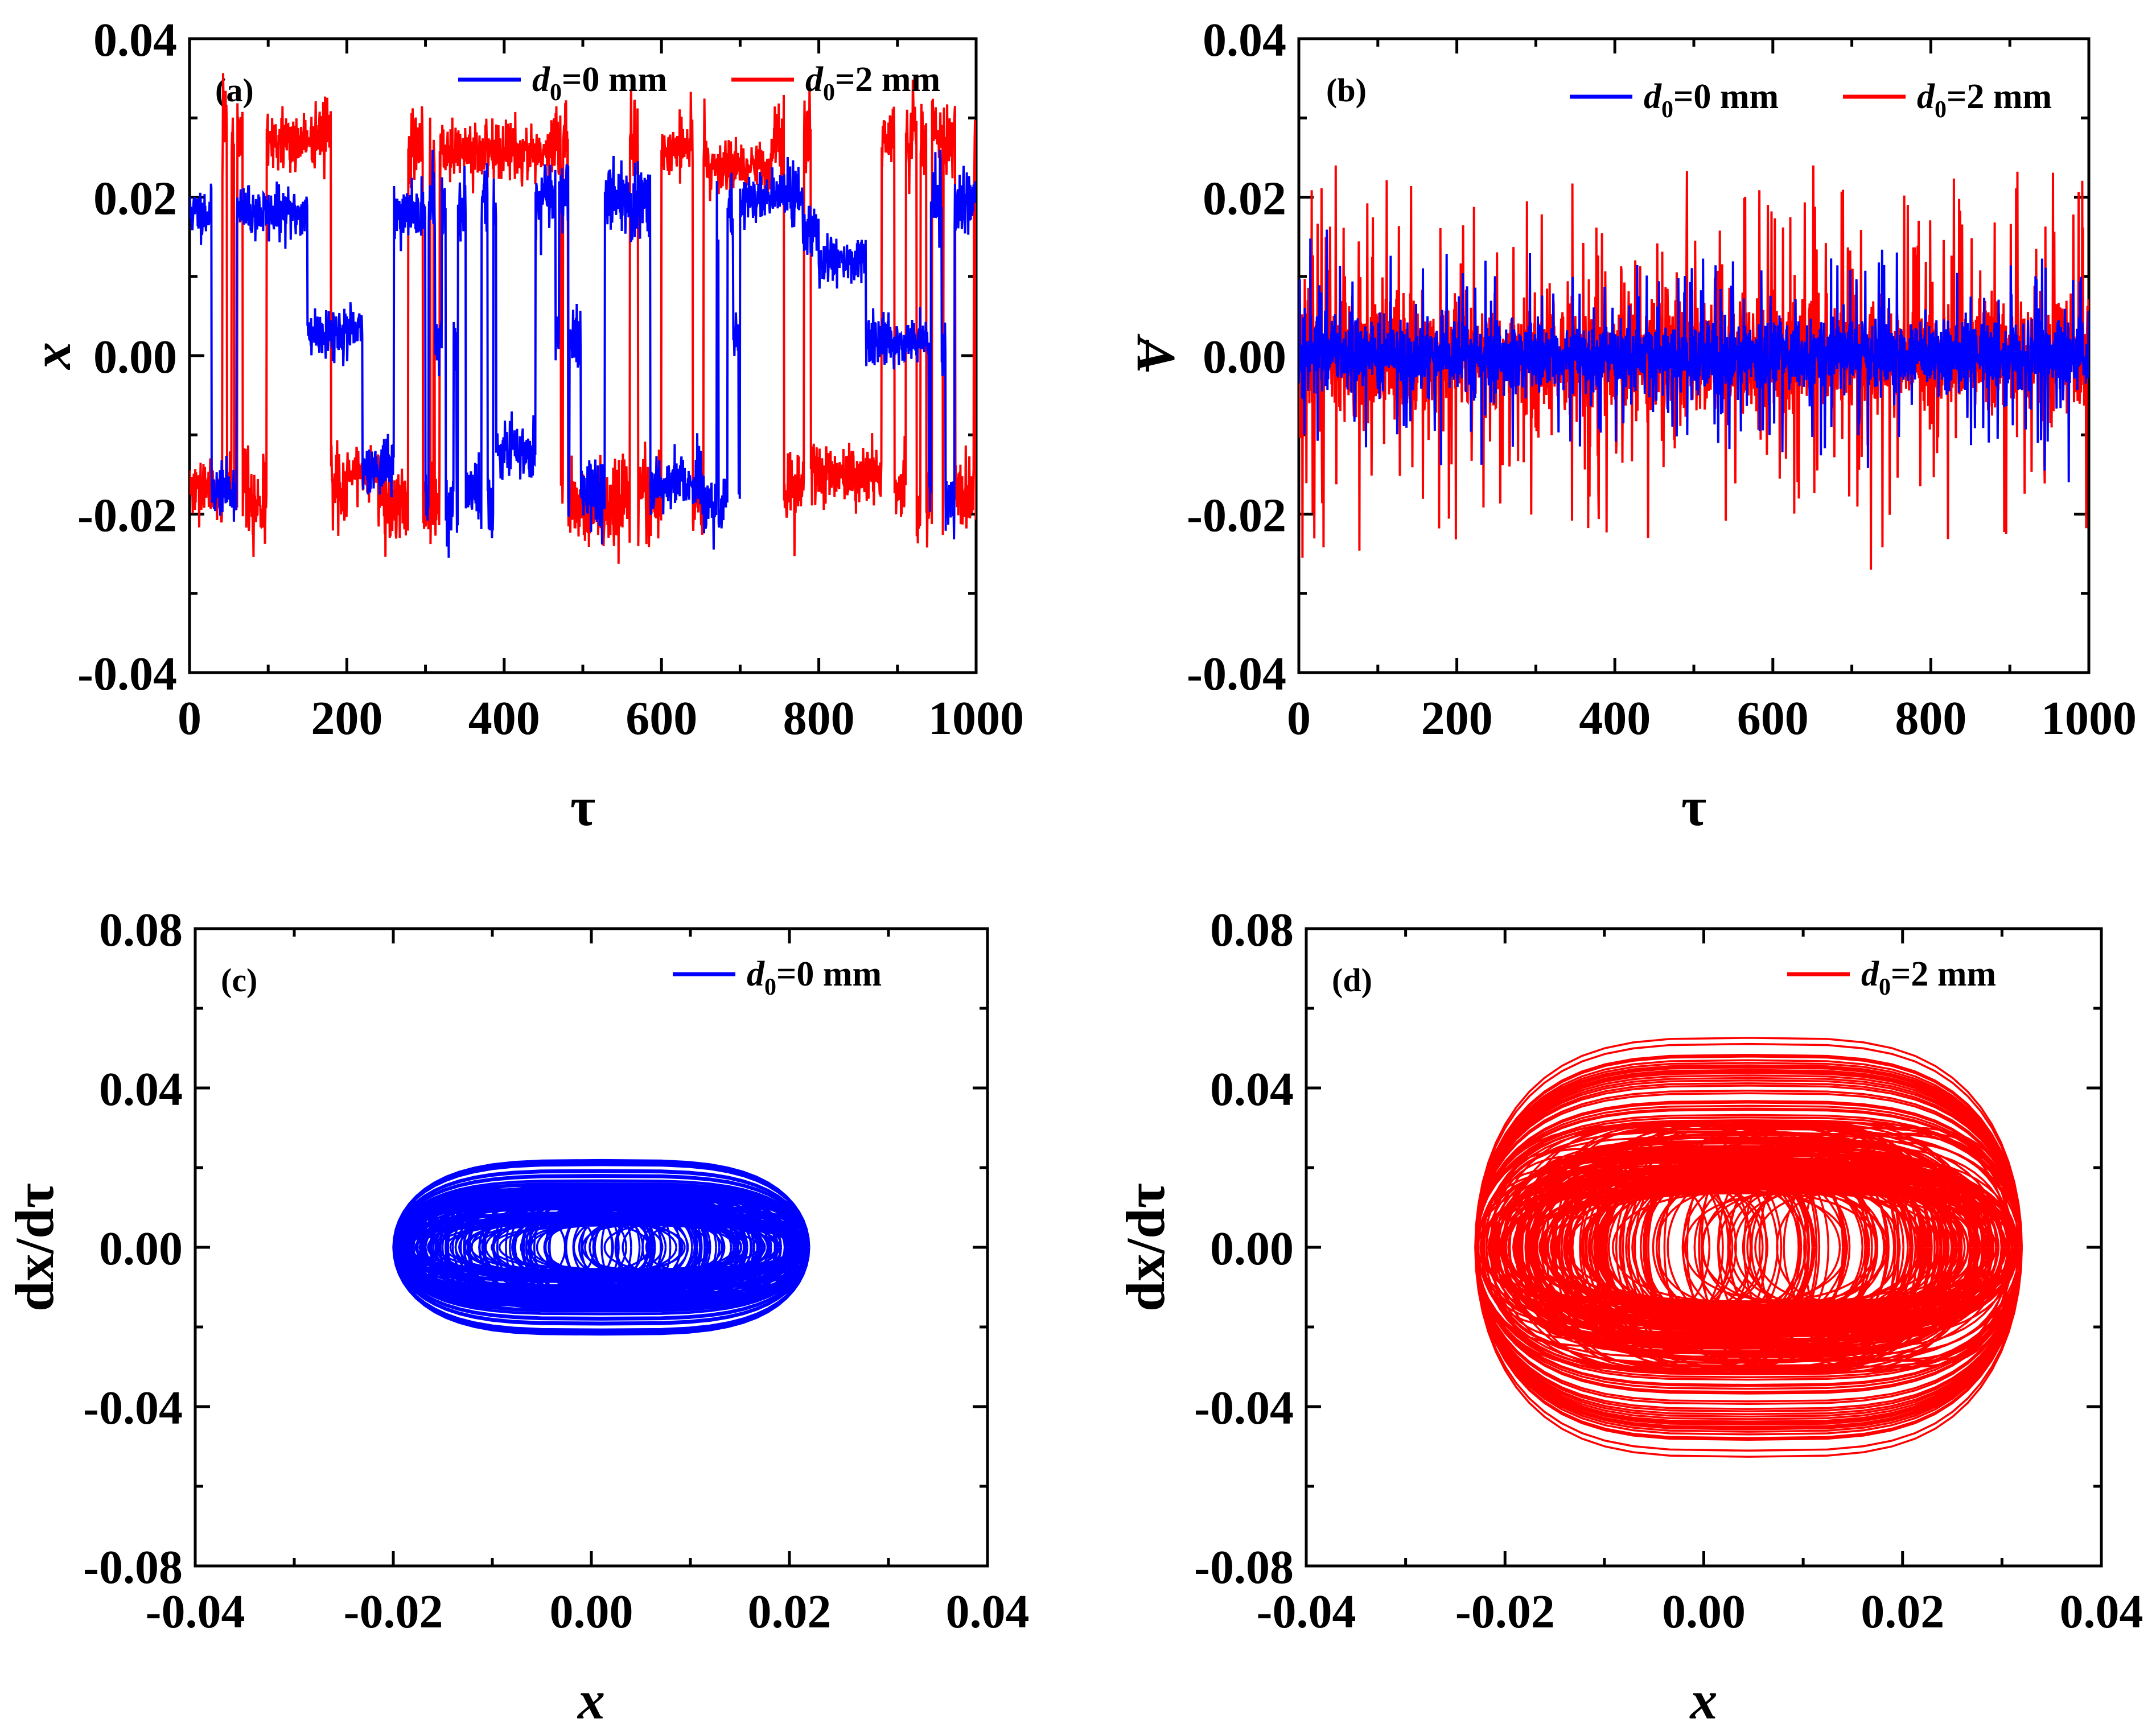 This screenshot has height=1723, width=2156. I want to click on y-axis-title: x, so click(52, 356).